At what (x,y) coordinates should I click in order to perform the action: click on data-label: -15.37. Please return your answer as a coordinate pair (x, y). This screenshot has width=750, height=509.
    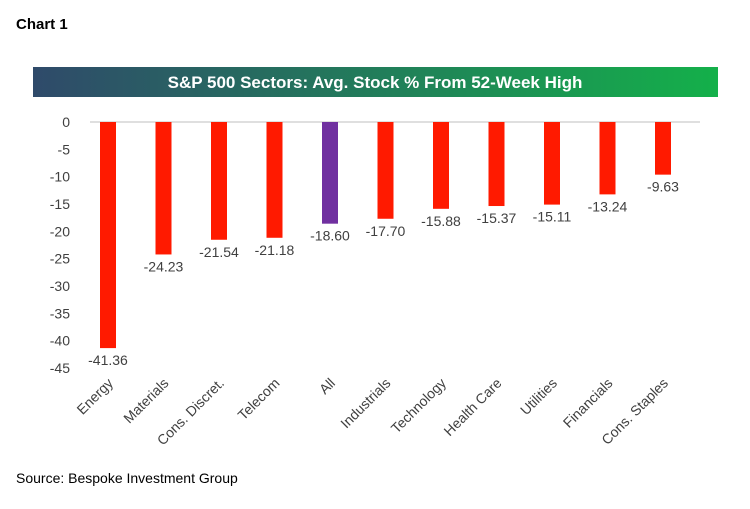
    Looking at the image, I should click on (497, 218).